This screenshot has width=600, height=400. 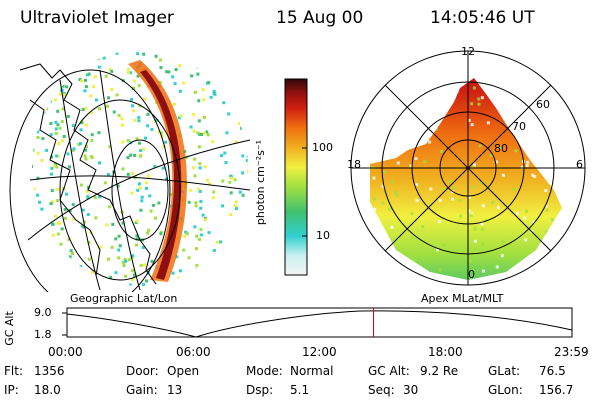 What do you see at coordinates (43, 312) in the screenshot?
I see `altitude-ytick-high: 9.0` at bounding box center [43, 312].